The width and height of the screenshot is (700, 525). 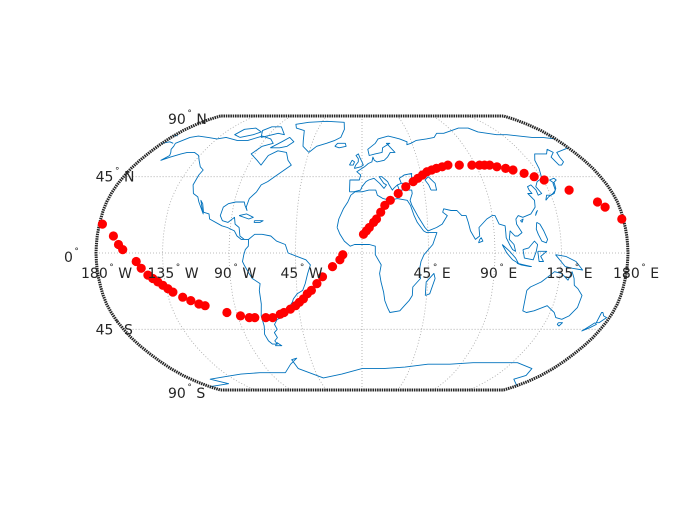 What do you see at coordinates (570, 272) in the screenshot?
I see `grid-label: 135 ° E` at bounding box center [570, 272].